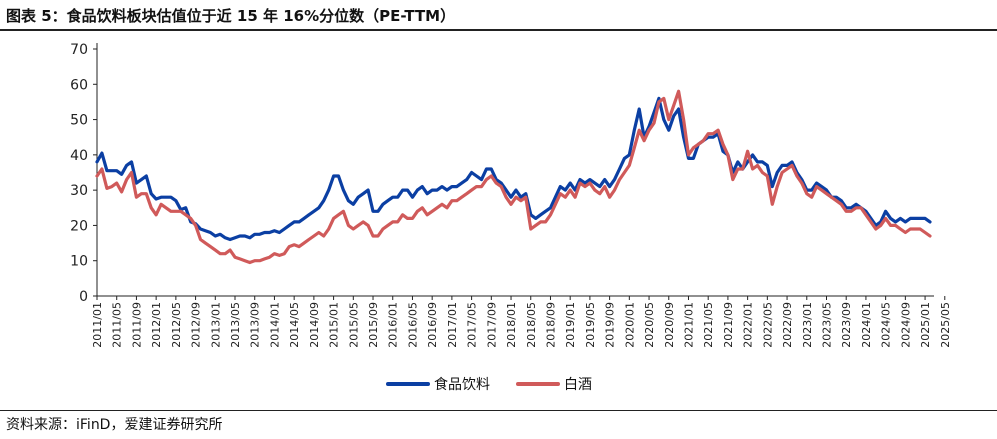  Describe the element at coordinates (136, 325) in the screenshot. I see `x-tick-label: 2011/09` at that location.